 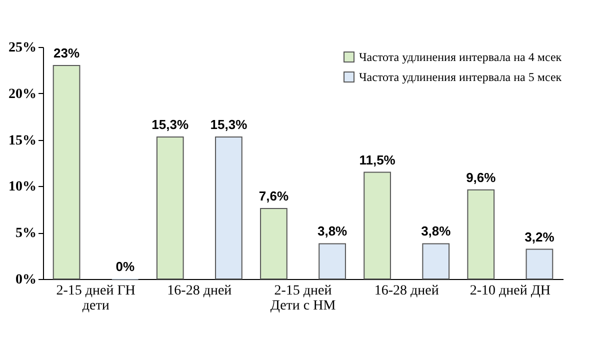 What do you see at coordinates (539, 236) in the screenshot?
I see `data-label: 3,2%` at bounding box center [539, 236].